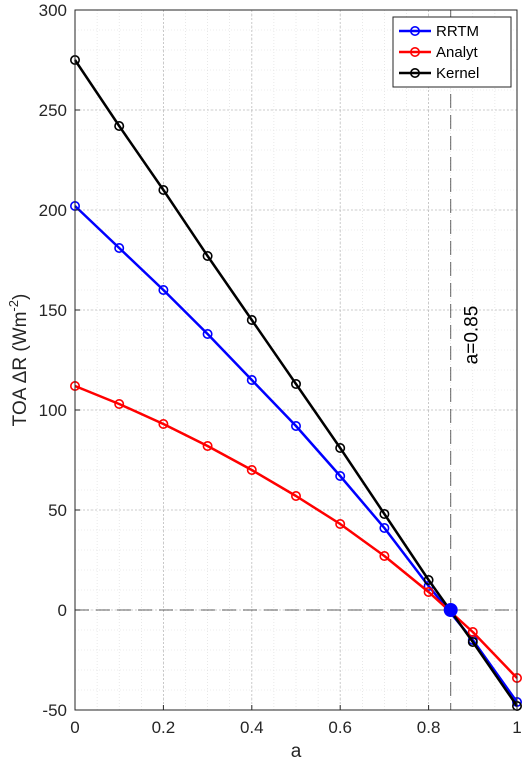  Describe the element at coordinates (74, 727) in the screenshot. I see `x-tick-label: 0` at that location.